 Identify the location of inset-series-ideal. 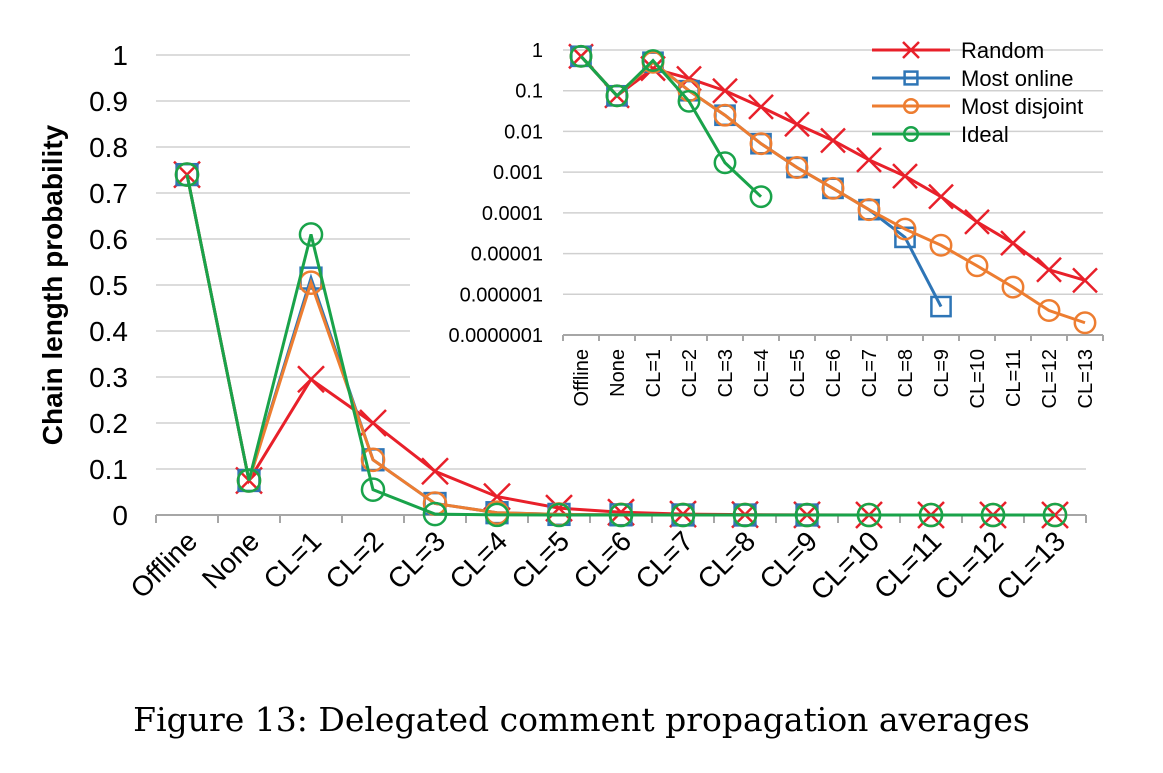
(671, 126).